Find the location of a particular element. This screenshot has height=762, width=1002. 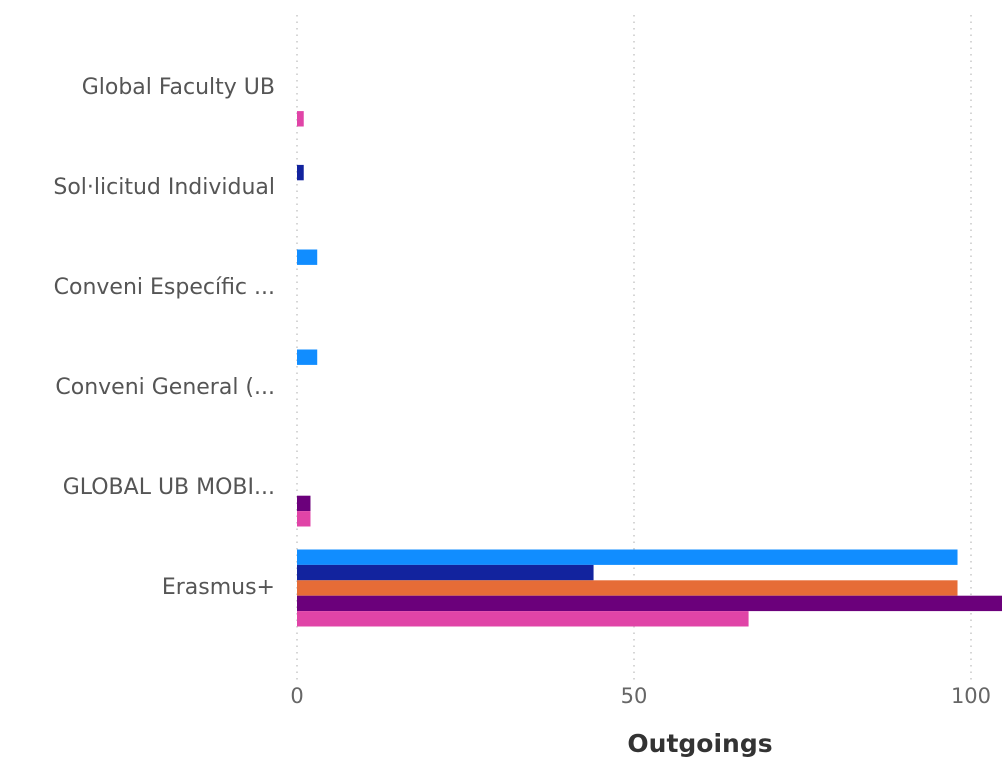

y-tick-label: Sol·licitud Individual is located at coordinates (164, 187).